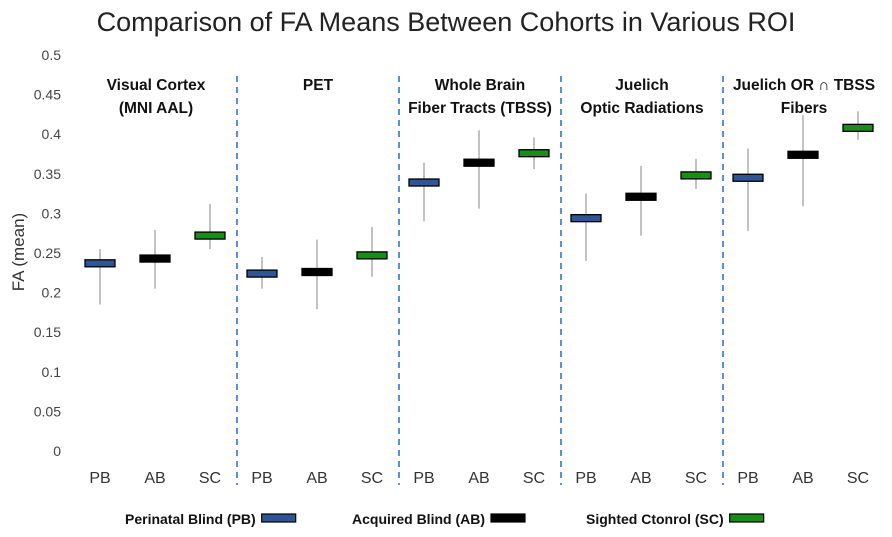  Describe the element at coordinates (156, 108) in the screenshot. I see `panel-label: (MNI AAL)` at that location.